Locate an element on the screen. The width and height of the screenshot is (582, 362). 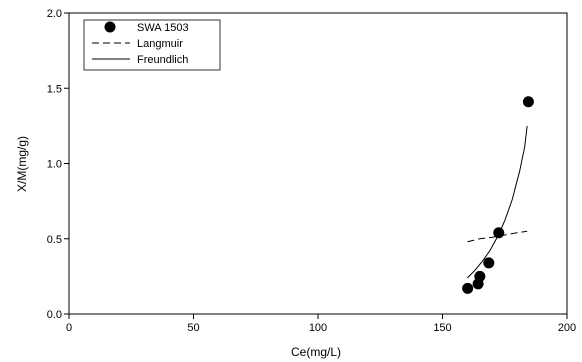
y-axis-label: X/M(mg/g) is located at coordinates (22, 164).